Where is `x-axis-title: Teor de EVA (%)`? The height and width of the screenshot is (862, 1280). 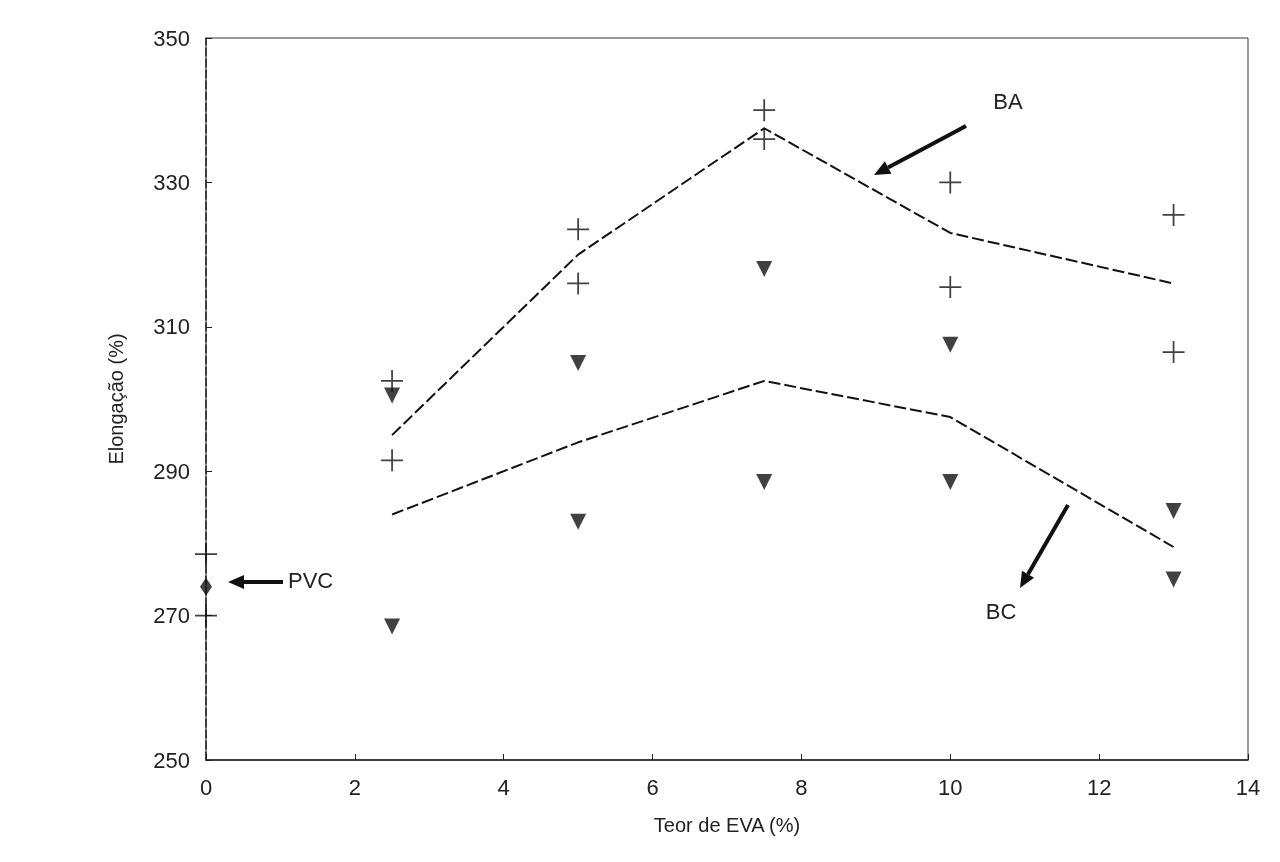
x-axis-title: Teor de EVA (%) is located at coordinates (727, 825).